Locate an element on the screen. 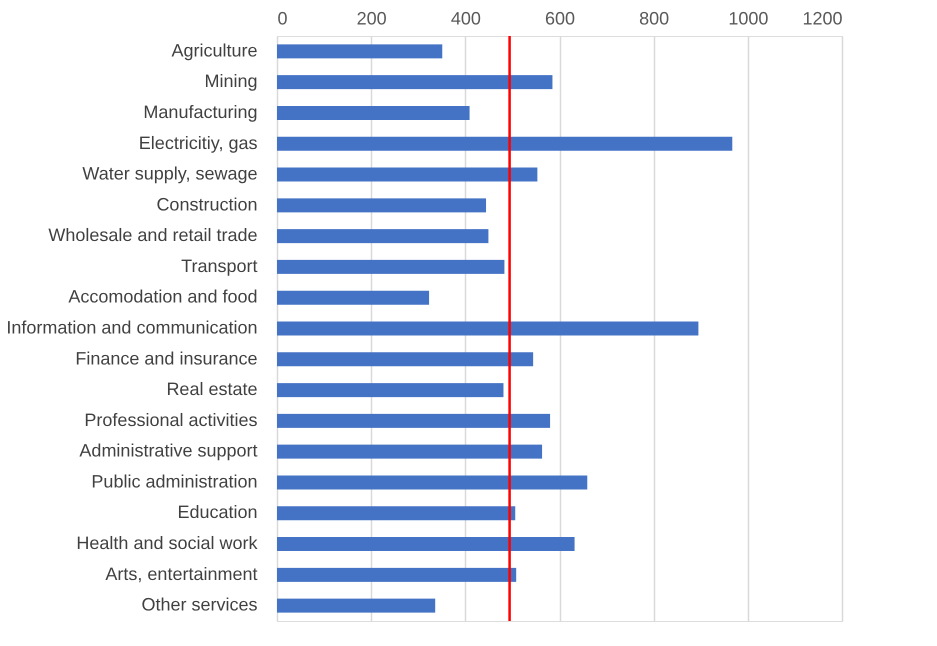 The image size is (937, 646). y-tick-label: Real estate is located at coordinates (212, 389).